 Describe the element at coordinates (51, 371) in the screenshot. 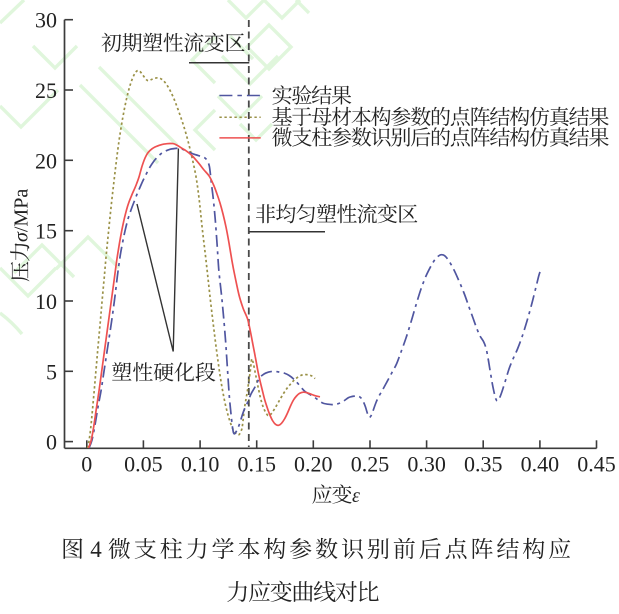

I see `svg-text: 5` at that location.